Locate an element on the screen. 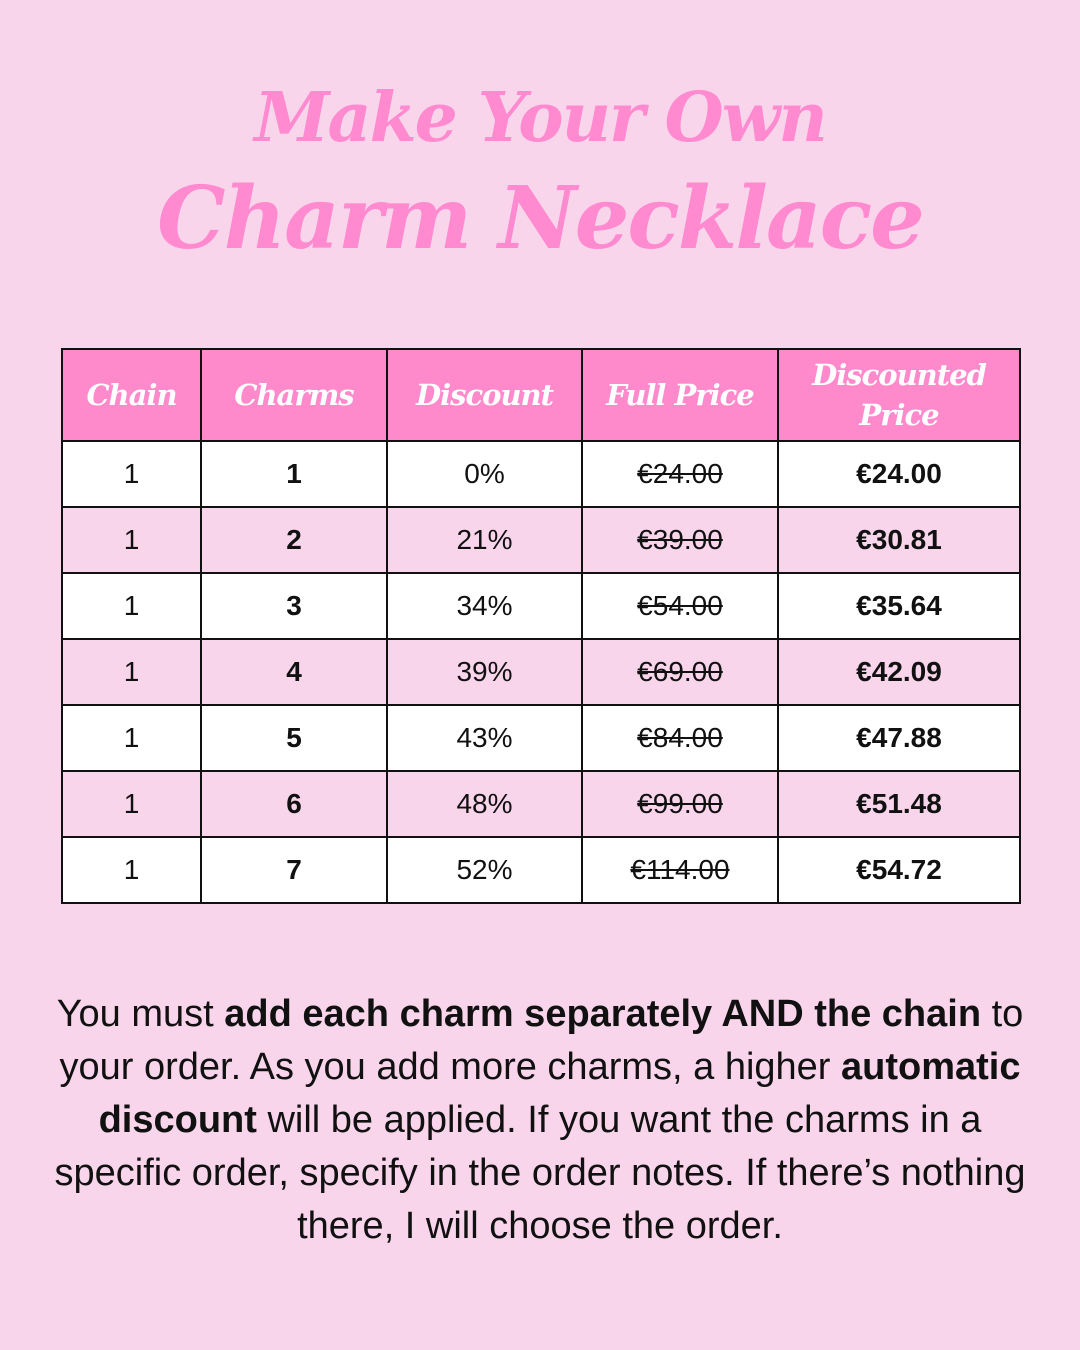 Image resolution: width=1080 pixels, height=1350 pixels. cell-discounted-price: €47.88 is located at coordinates (899, 738).